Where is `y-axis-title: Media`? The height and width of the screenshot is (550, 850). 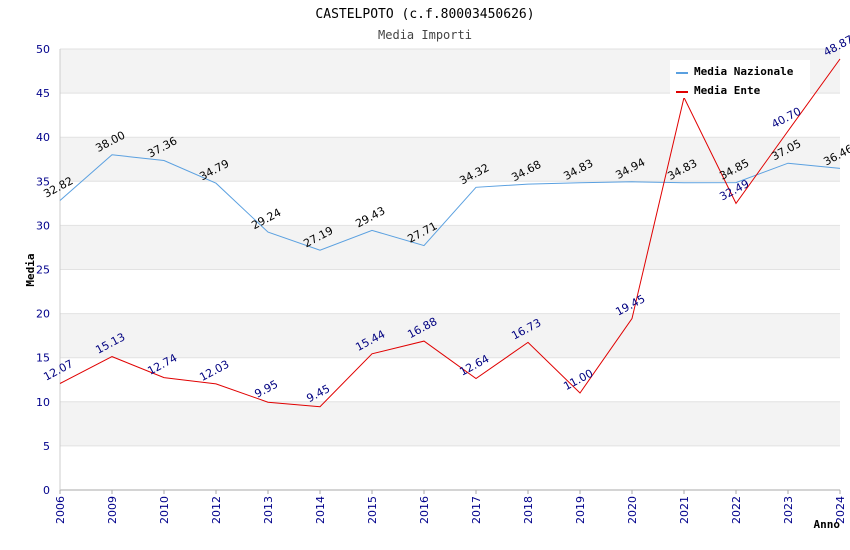
y-axis-title: Media is located at coordinates (30, 269).